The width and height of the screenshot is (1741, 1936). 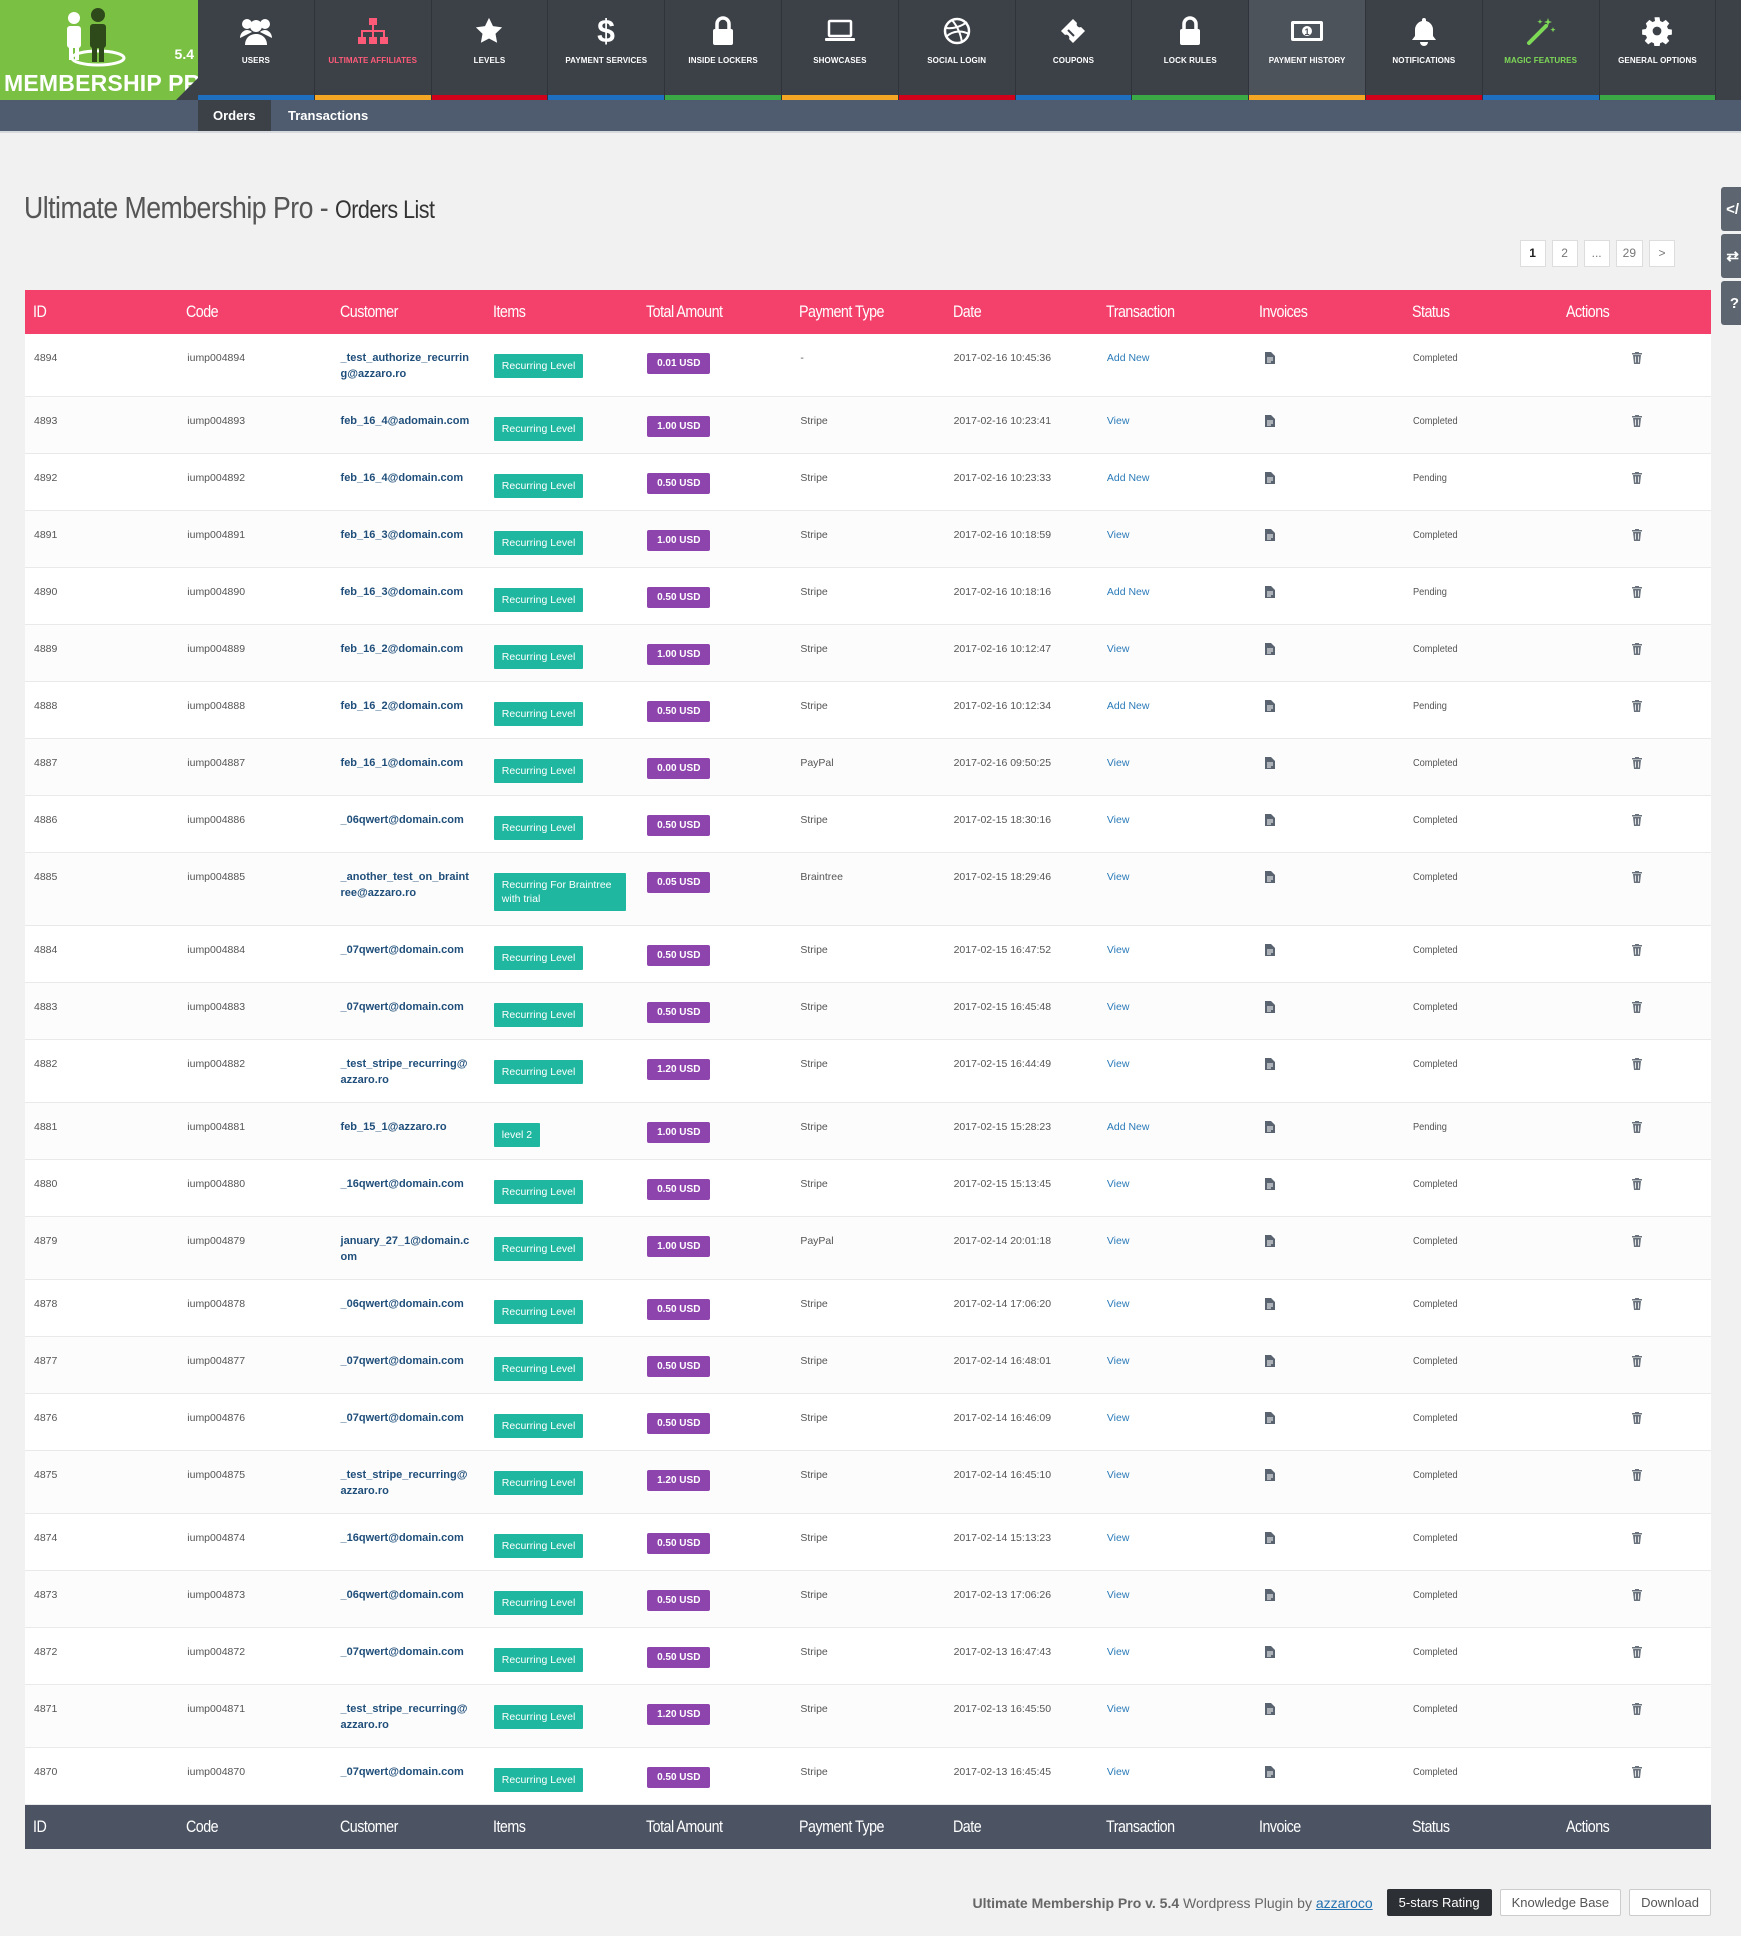 I want to click on side-tab-switch: ⇄, so click(x=1731, y=256).